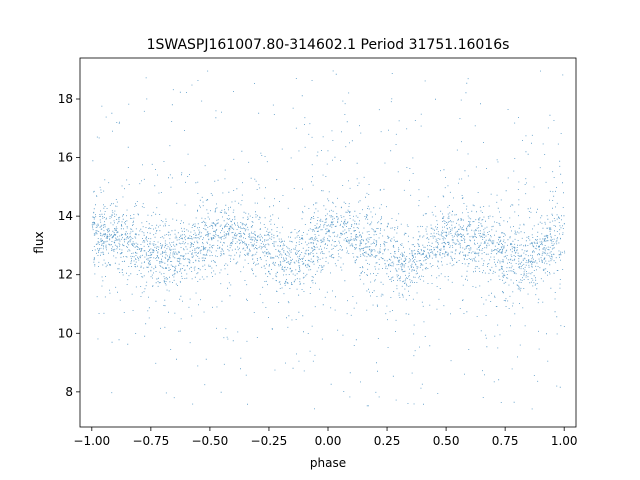  Describe the element at coordinates (387, 441) in the screenshot. I see `x-tick-label: 0.25` at that location.